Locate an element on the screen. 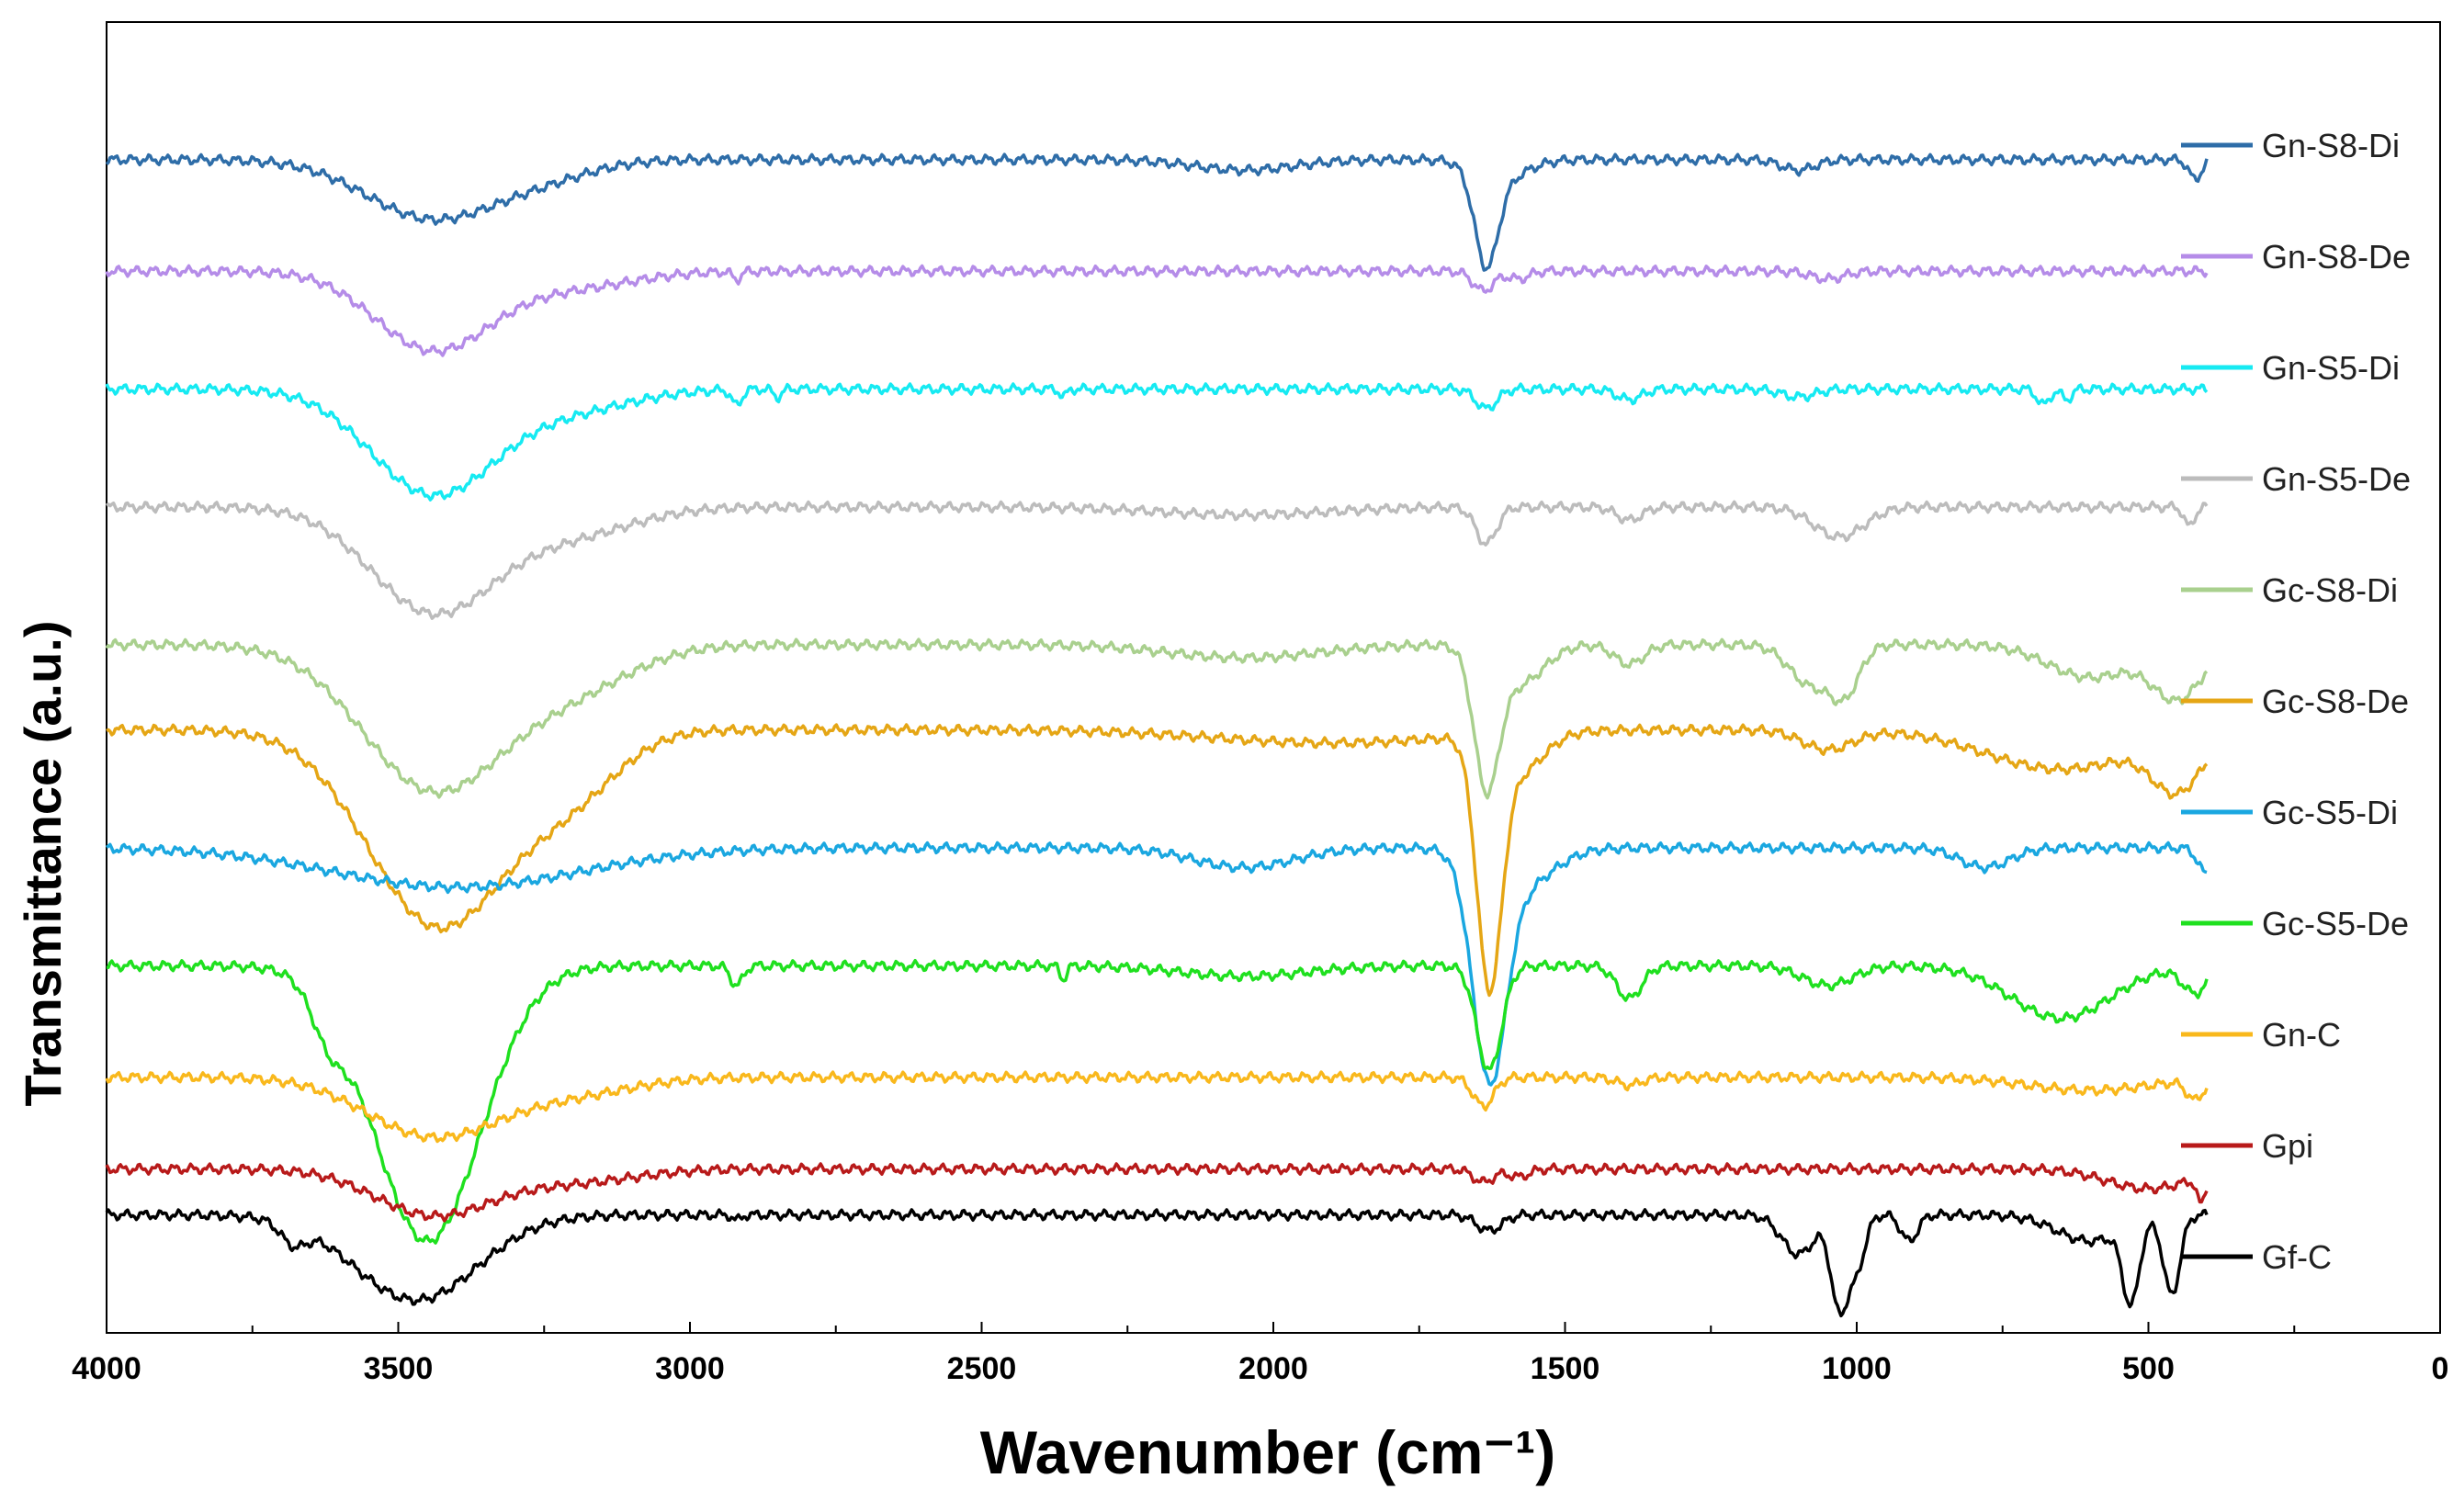 This screenshot has height=1512, width=2464. x-axis-ticks: 4000 3500 3000 2500 2000 1500 1000 500 0 is located at coordinates (1260, 1354).